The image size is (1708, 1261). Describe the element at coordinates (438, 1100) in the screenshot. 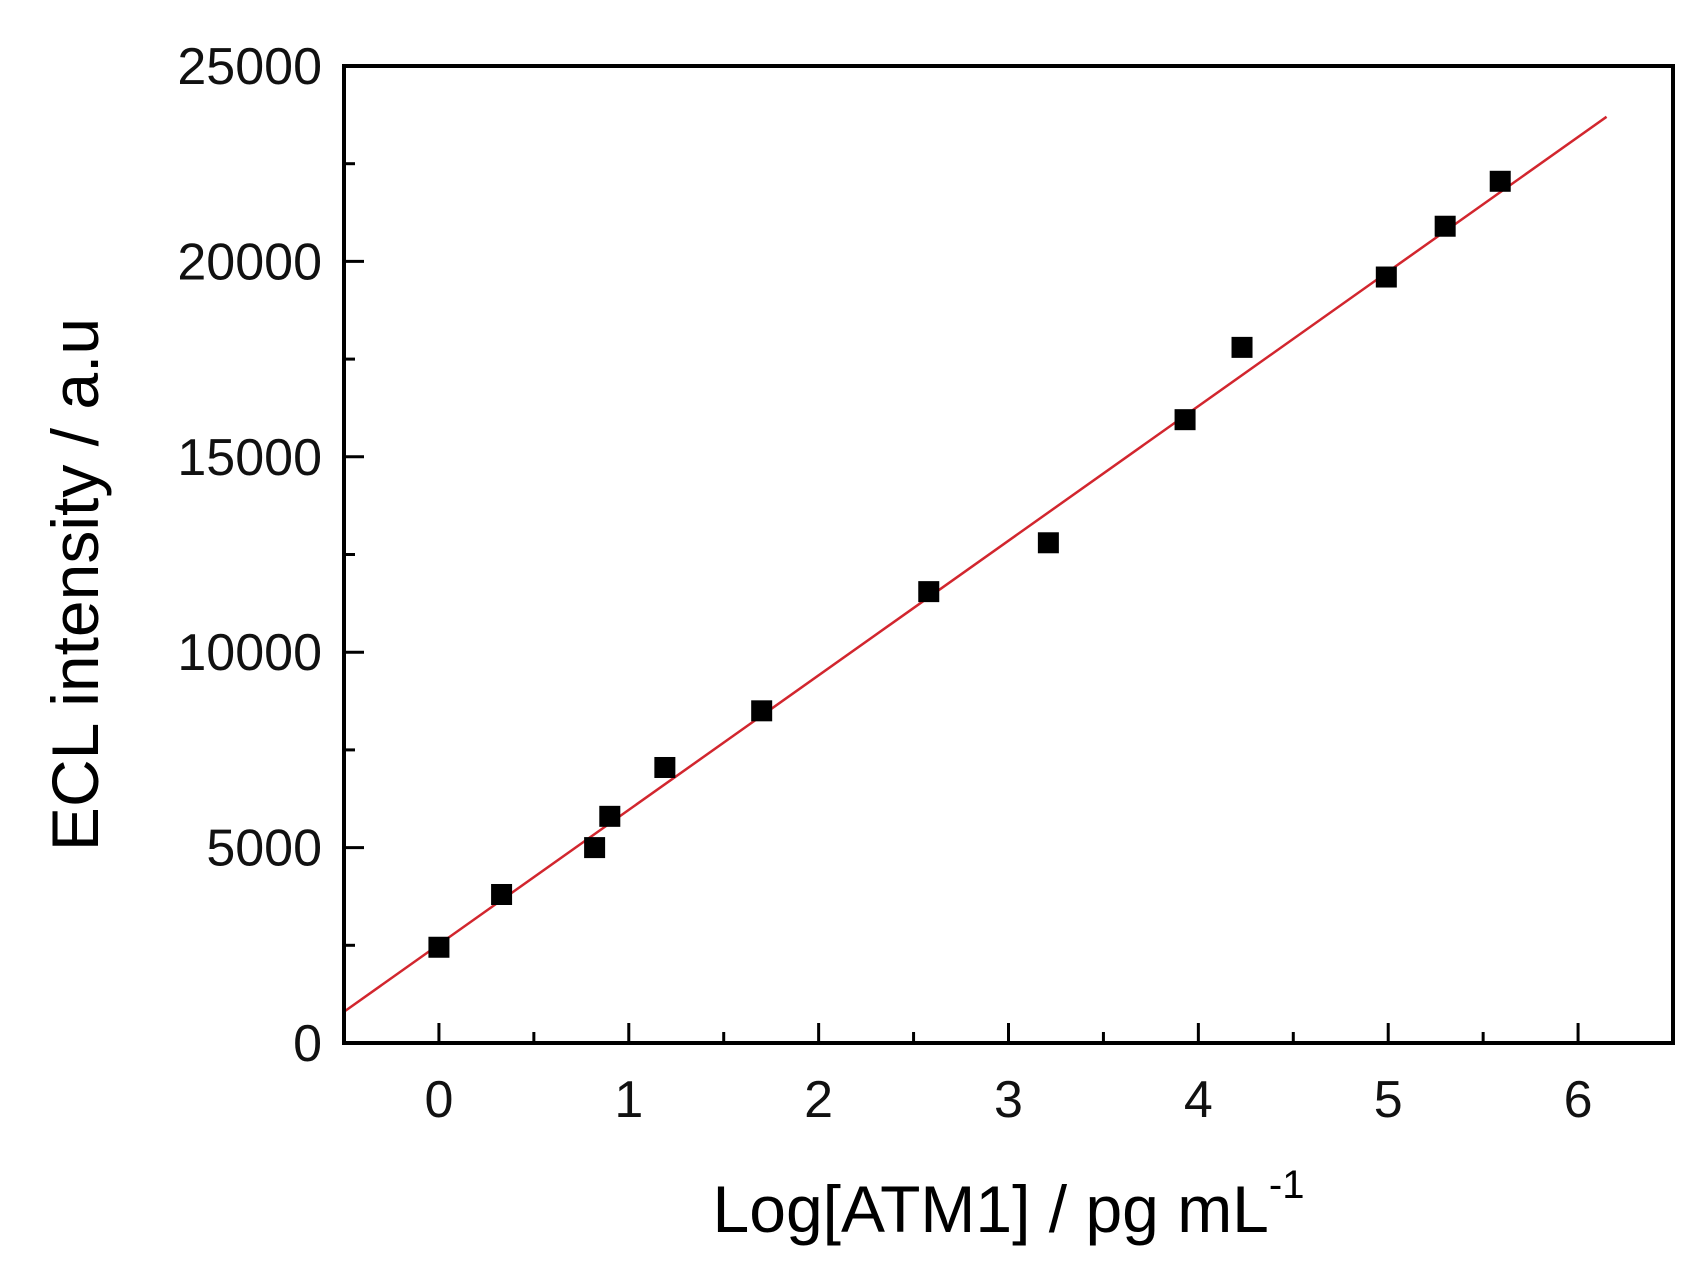

I see `x-tick-label: 0` at that location.